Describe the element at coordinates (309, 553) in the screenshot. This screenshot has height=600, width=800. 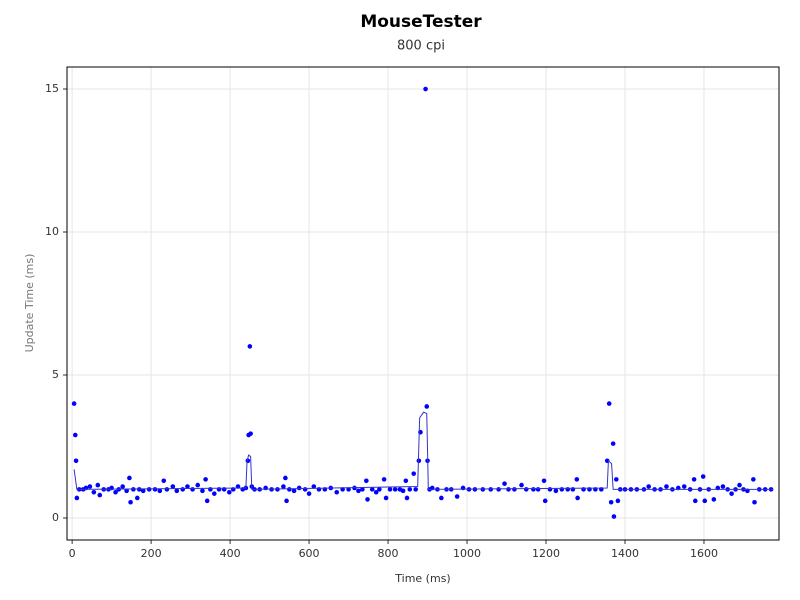
I see `x-tick-label: 600` at that location.